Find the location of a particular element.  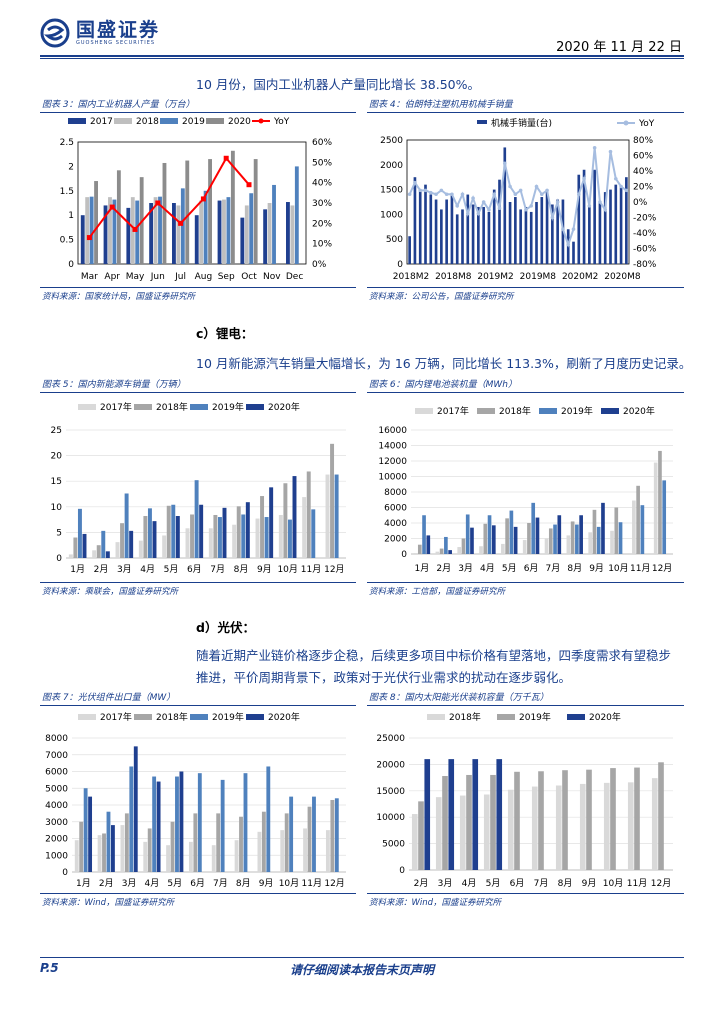

x-tick-label: Aug is located at coordinates (204, 277).